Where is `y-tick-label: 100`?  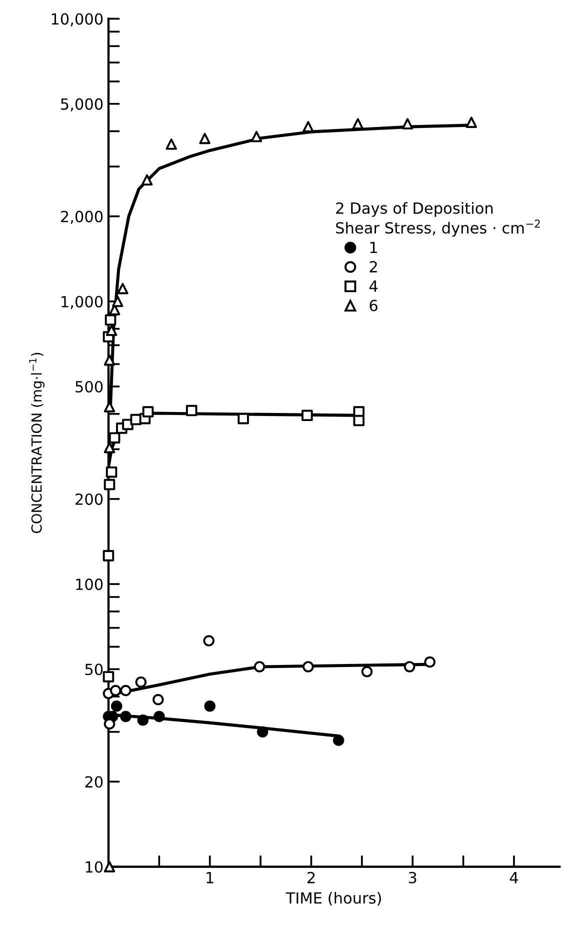 y-tick-label: 100 is located at coordinates (89, 584).